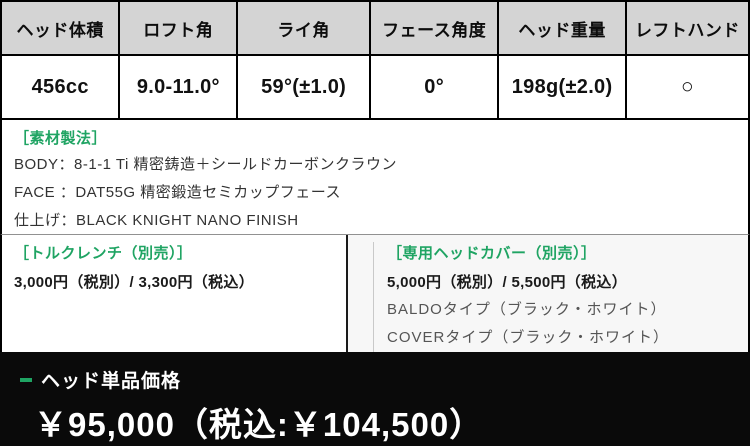 This screenshot has height=446, width=750. What do you see at coordinates (507, 282) in the screenshot?
I see `head-cover-price: 5,000円（税別）/ 5,500円（税込）` at bounding box center [507, 282].